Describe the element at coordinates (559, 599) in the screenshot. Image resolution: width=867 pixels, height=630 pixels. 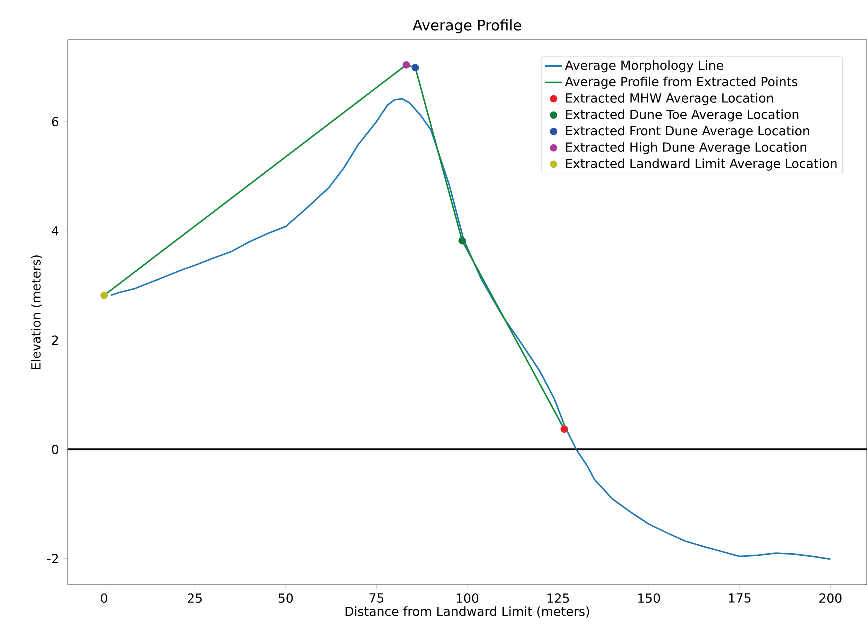
I see `x-tick-label: 125` at that location.